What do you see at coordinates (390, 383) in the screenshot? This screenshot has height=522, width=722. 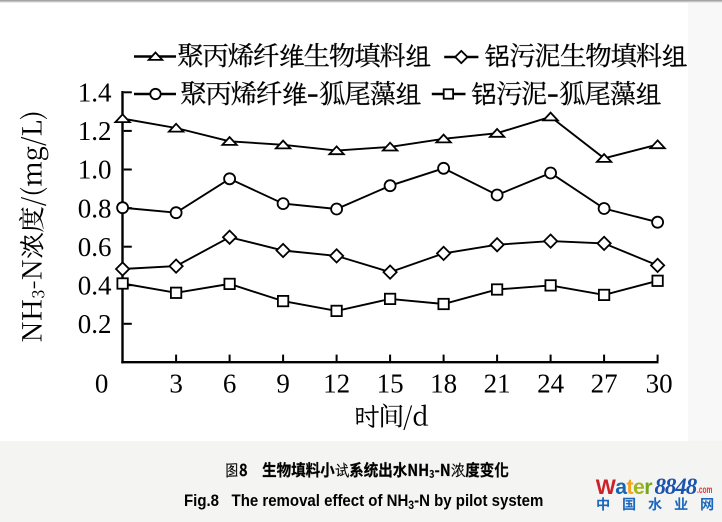 I see `svg-text: 15` at bounding box center [390, 383].